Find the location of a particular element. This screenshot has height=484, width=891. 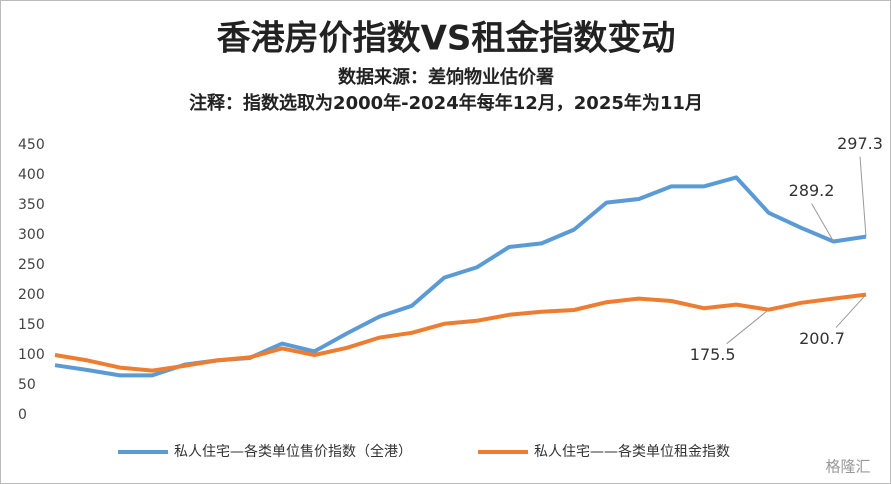

data-label: 200.7 is located at coordinates (822, 338).